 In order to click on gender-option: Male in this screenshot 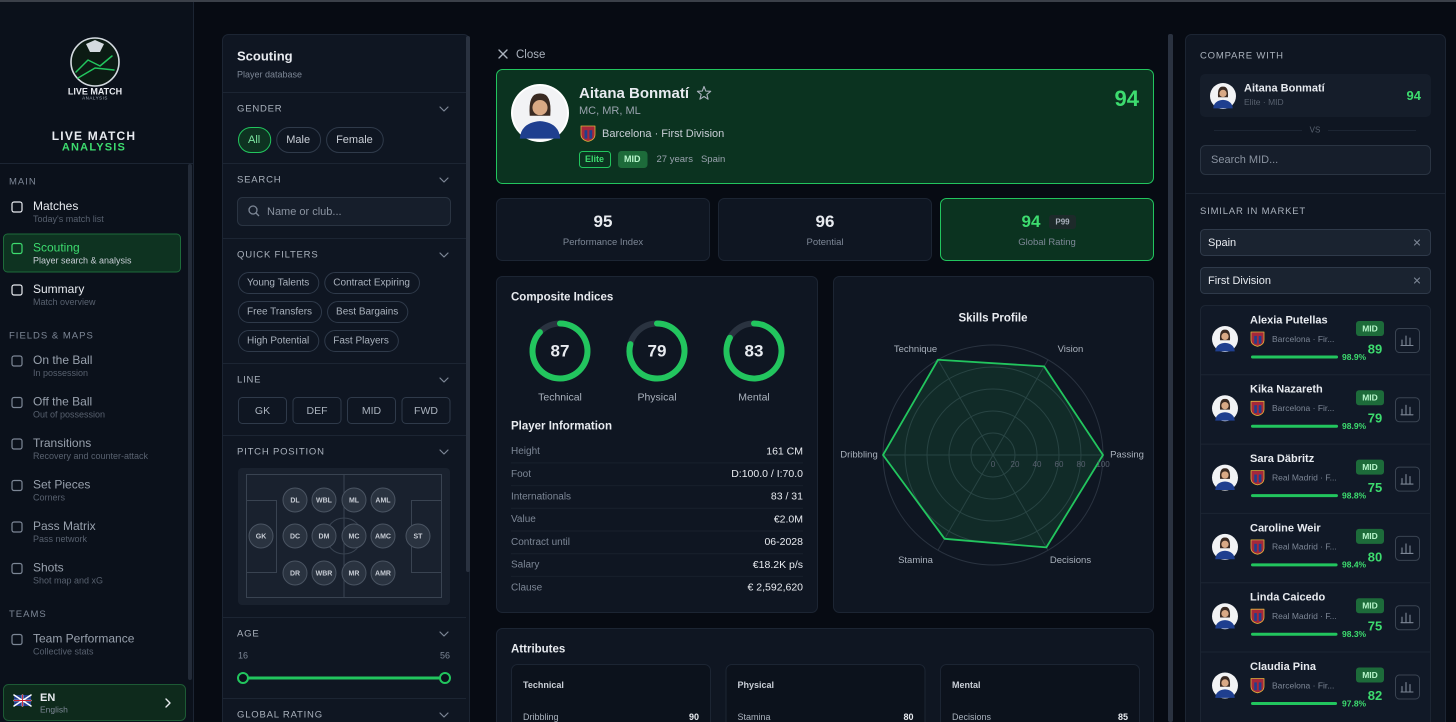, I will do `click(299, 140)`.